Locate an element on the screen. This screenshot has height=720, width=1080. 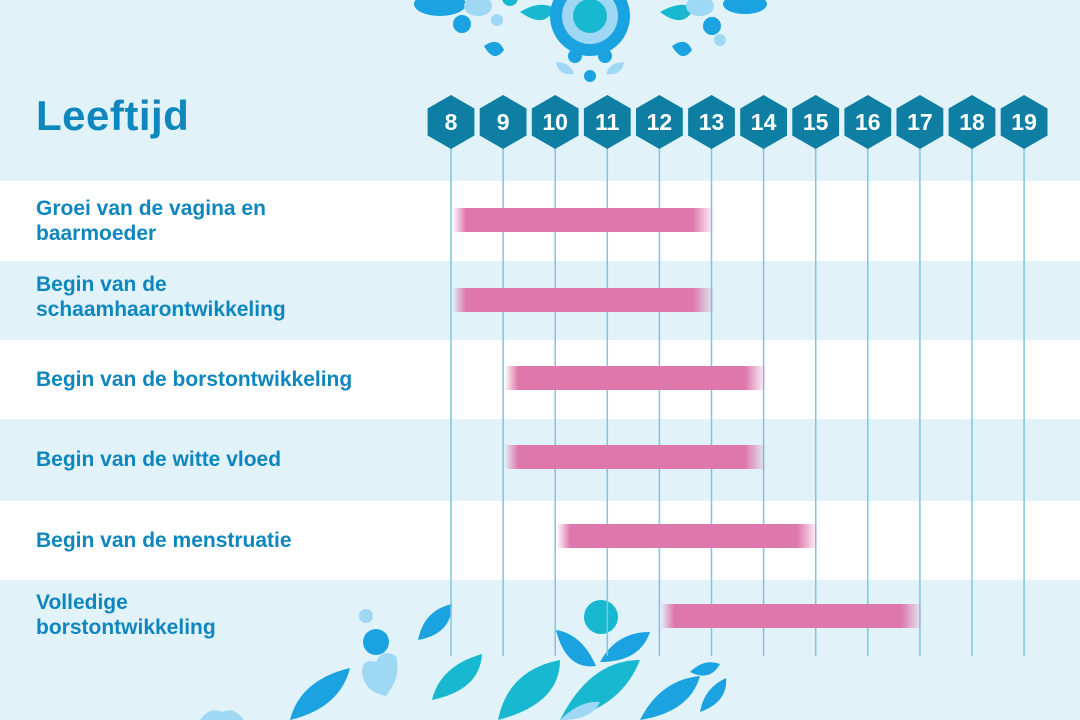
row-label-1: Groei van de vagina en baarmoeder is located at coordinates (151, 221).